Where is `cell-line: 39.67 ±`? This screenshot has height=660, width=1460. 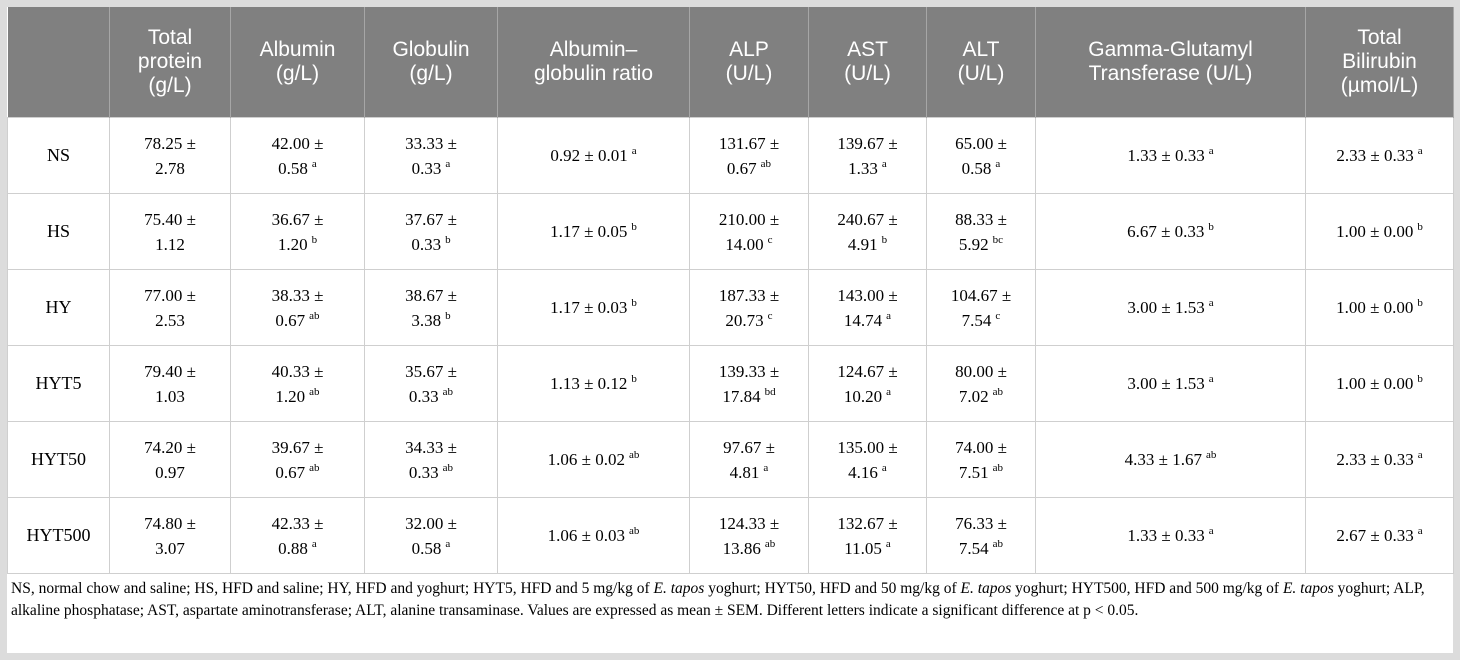
cell-line: 39.67 ± is located at coordinates (297, 447).